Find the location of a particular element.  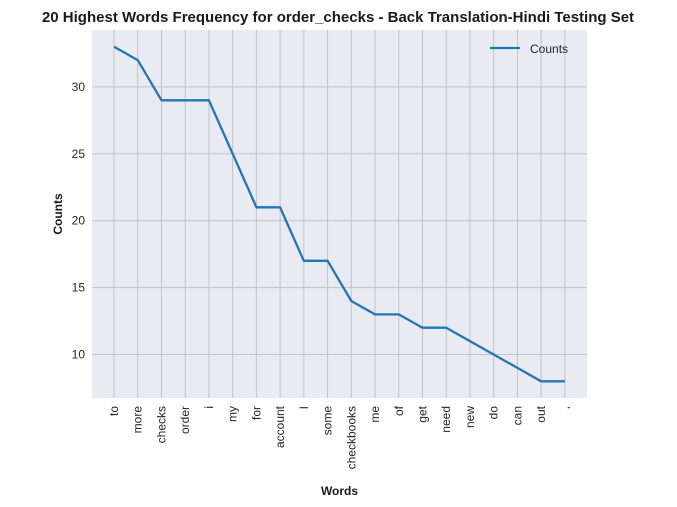

x-tick-label: I is located at coordinates (304, 407).